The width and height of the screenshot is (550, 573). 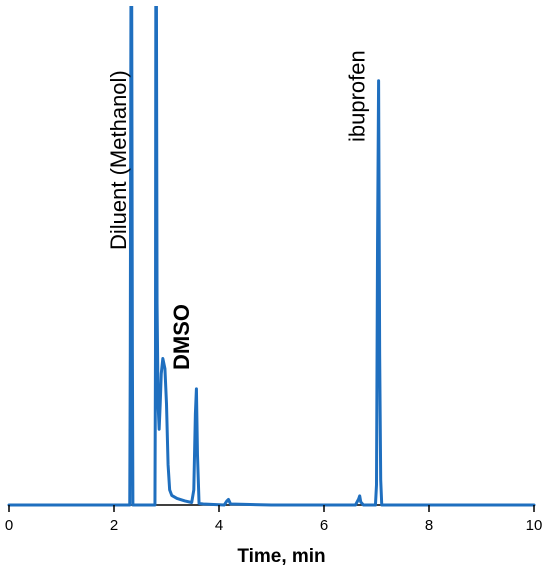 I want to click on x-tick-label: 6, so click(x=324, y=525).